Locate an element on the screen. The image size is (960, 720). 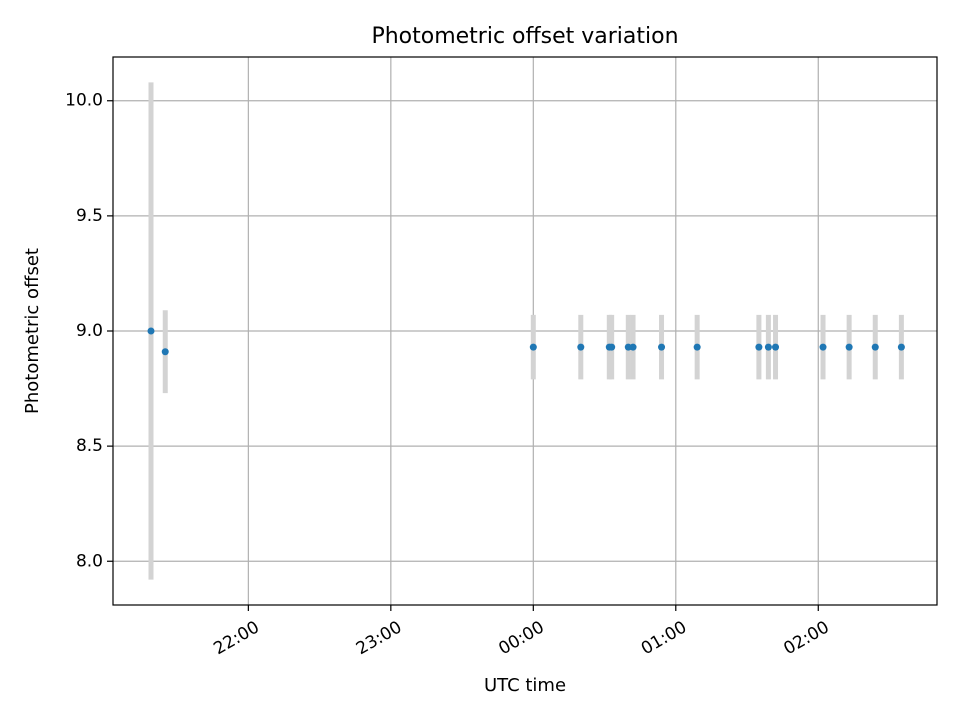
x-axis-label: UTC time is located at coordinates (525, 685).